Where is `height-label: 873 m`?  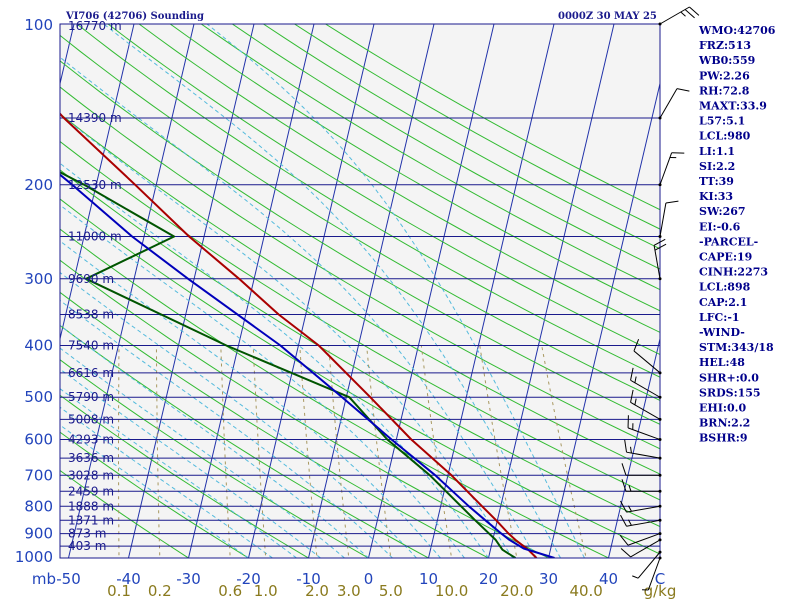
height-label: 873 m is located at coordinates (87, 534).